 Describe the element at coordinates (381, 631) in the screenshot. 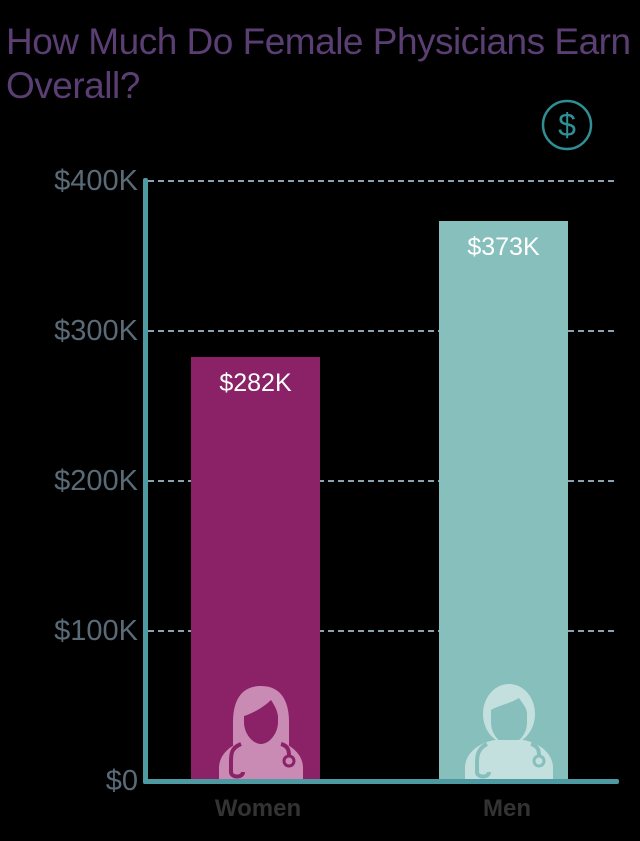

I see `gridline-100k` at that location.